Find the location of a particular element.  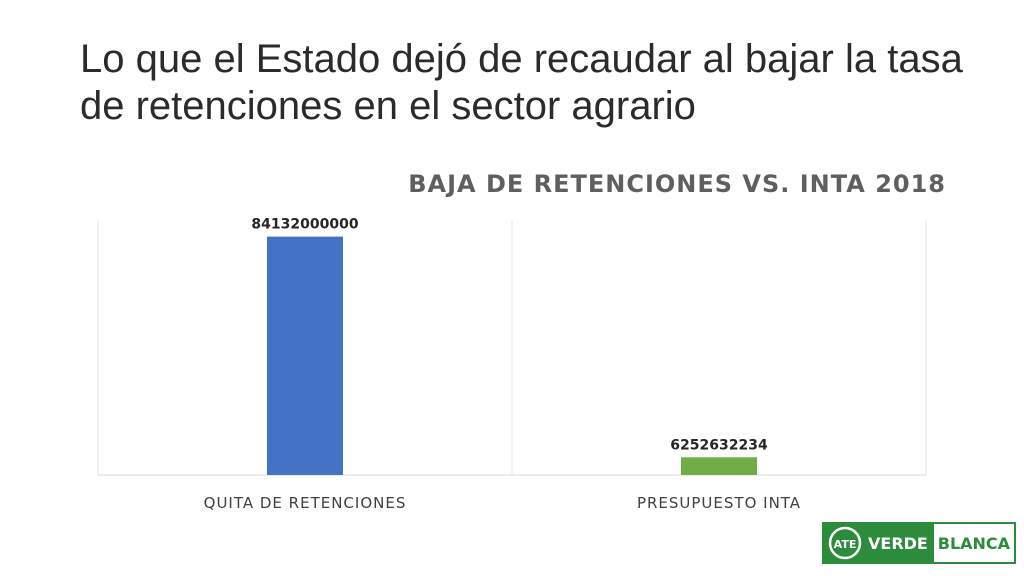

bar-quita-de-retenciones is located at coordinates (305, 355).